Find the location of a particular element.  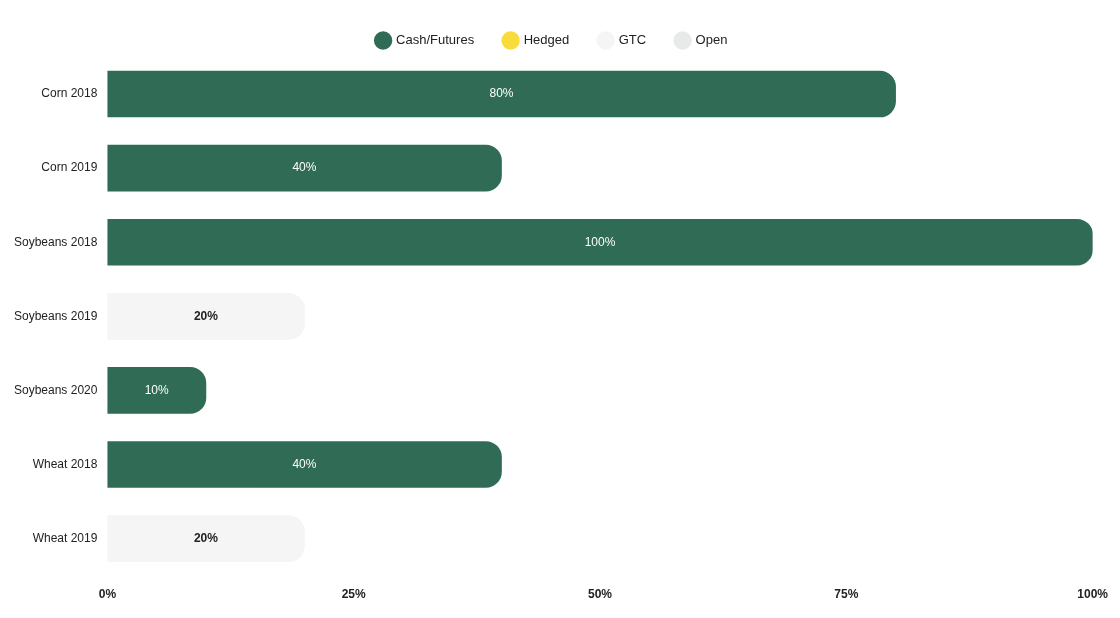

y-tick-label: Soybeans 2020 is located at coordinates (56, 389).